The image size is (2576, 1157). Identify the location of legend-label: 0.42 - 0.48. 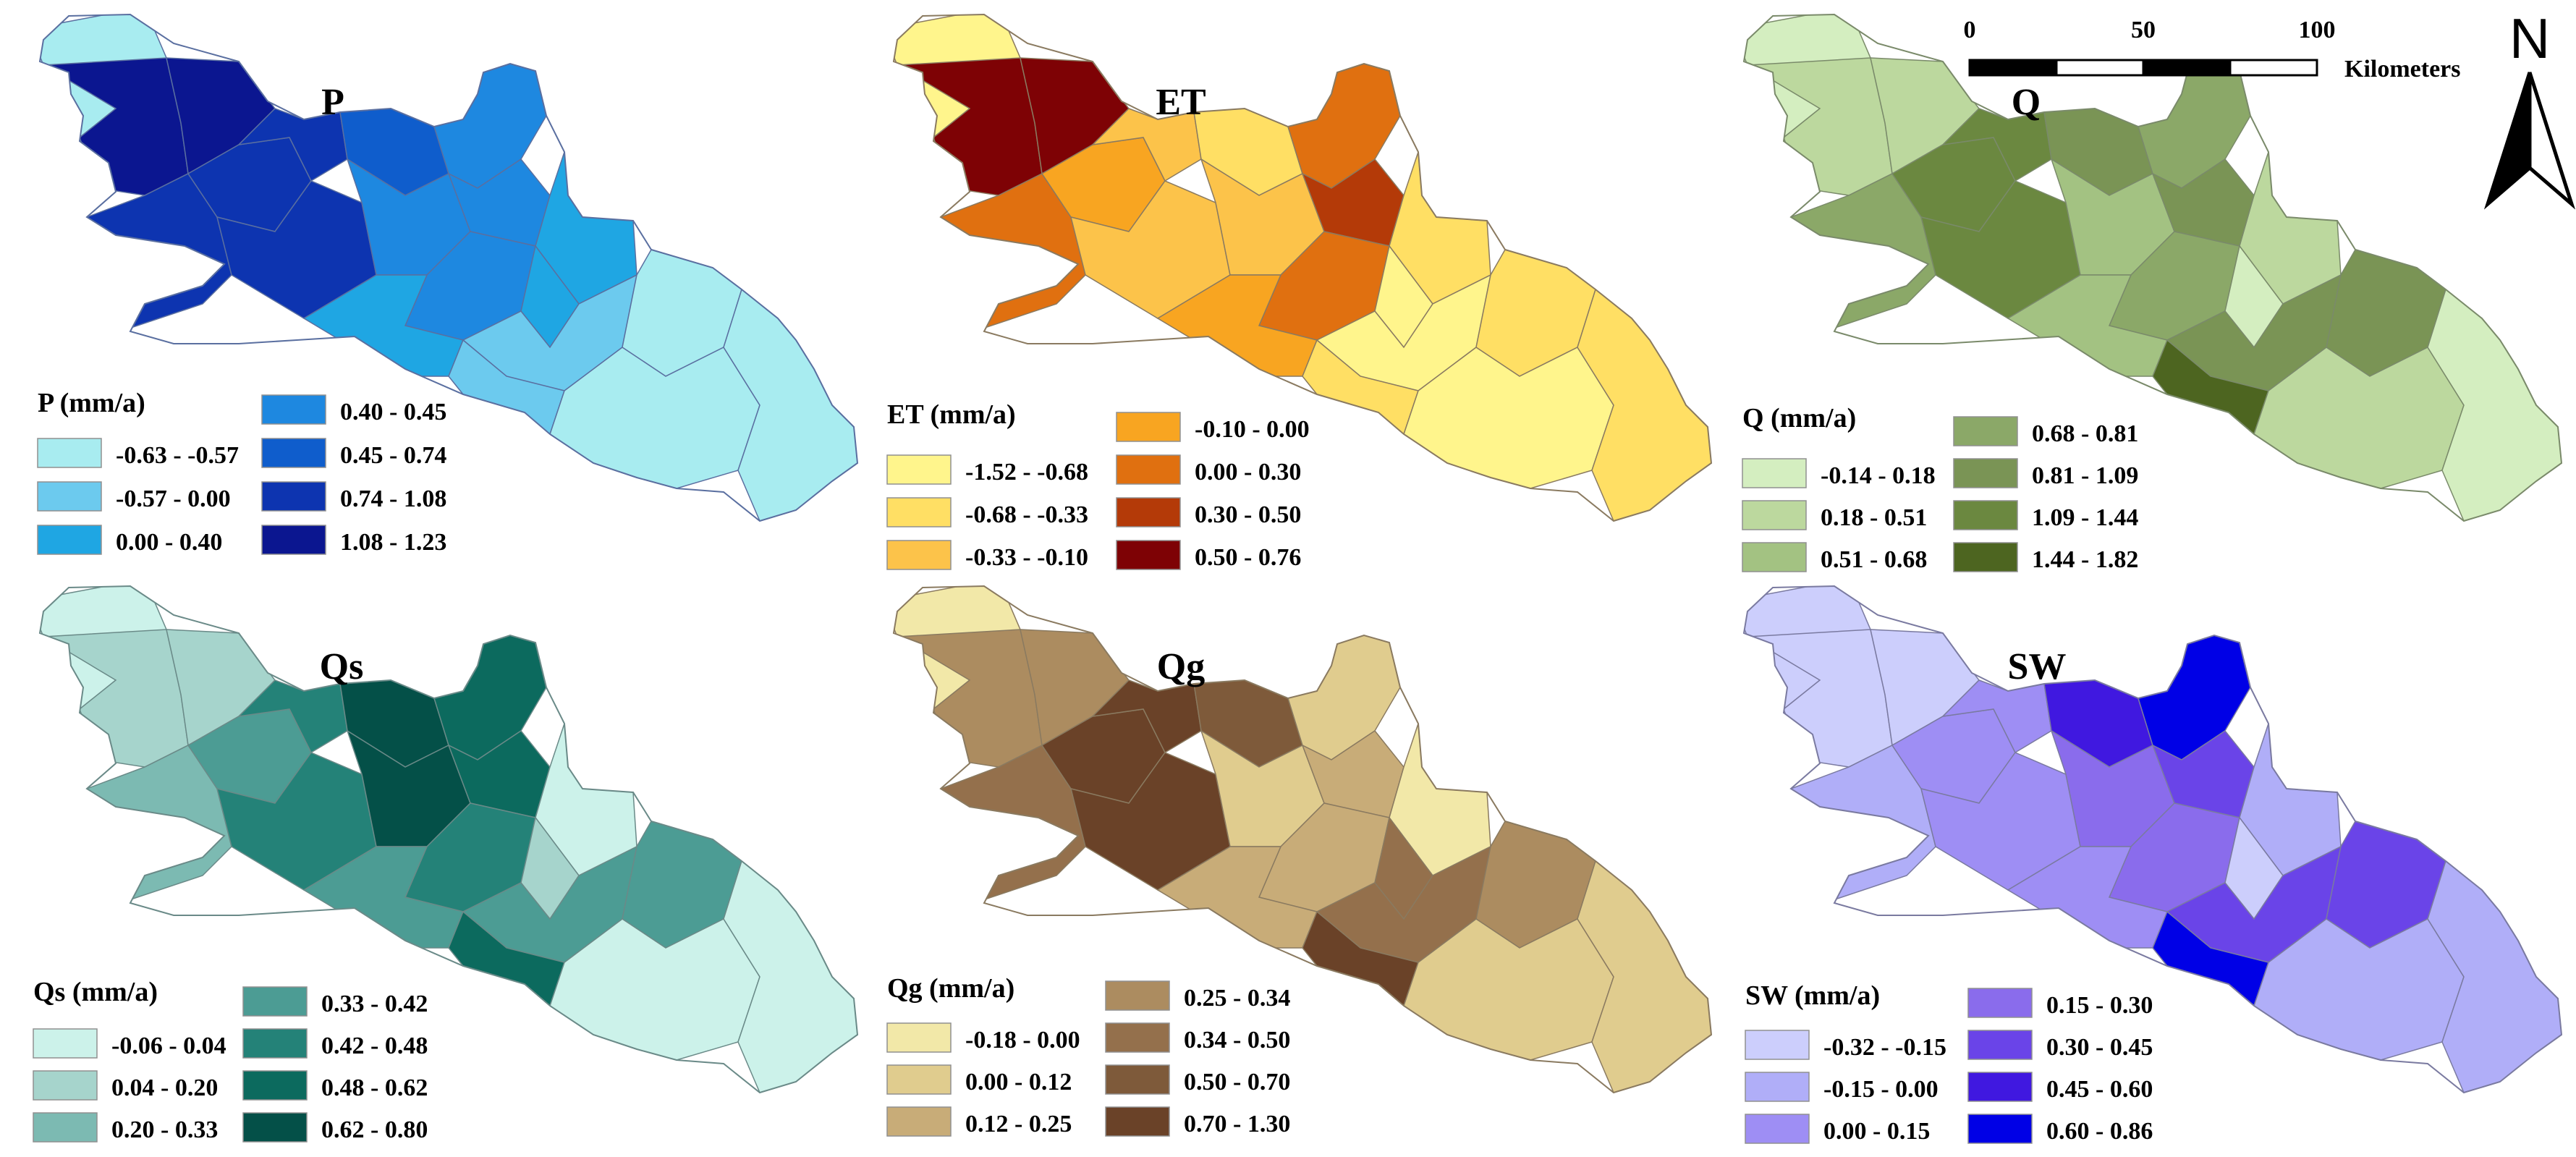
(374, 1046).